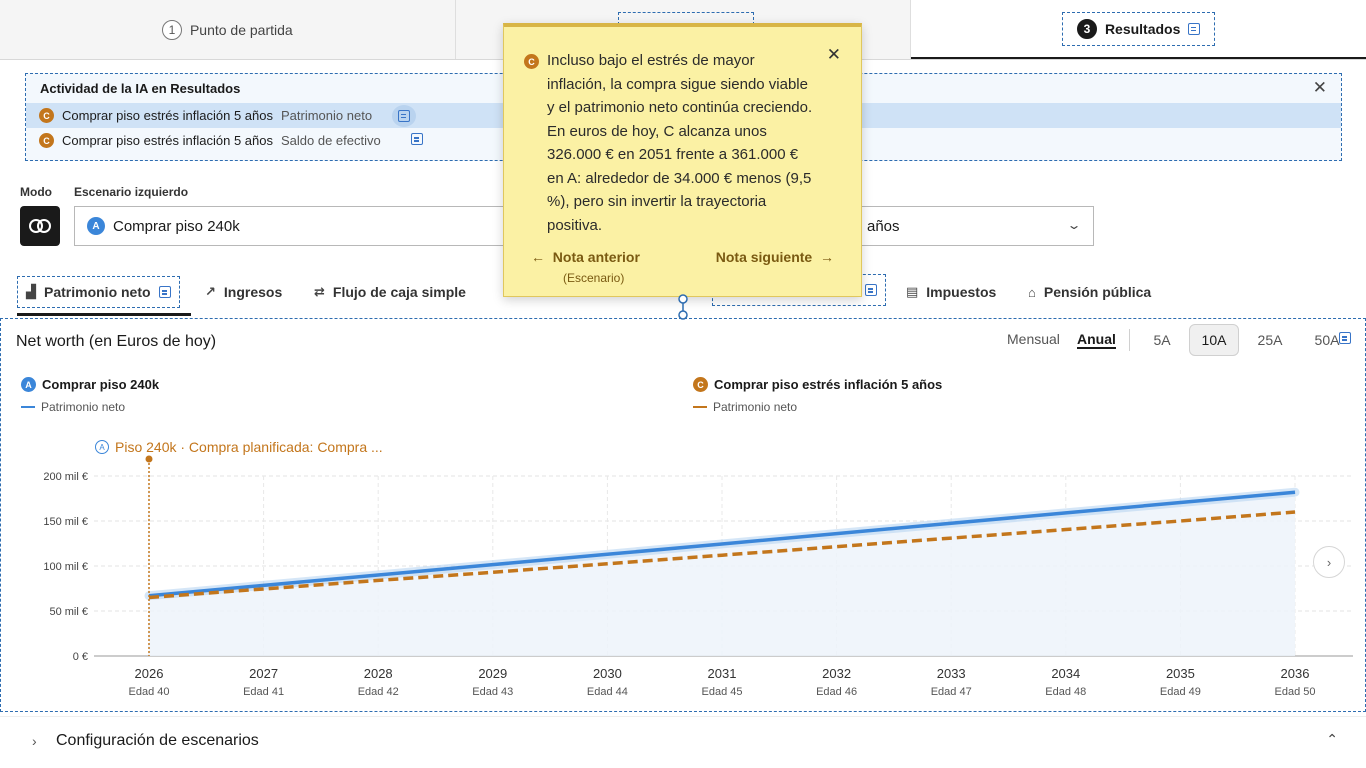 The image size is (1366, 768). I want to click on arrow-right-icon: →, so click(823, 257).